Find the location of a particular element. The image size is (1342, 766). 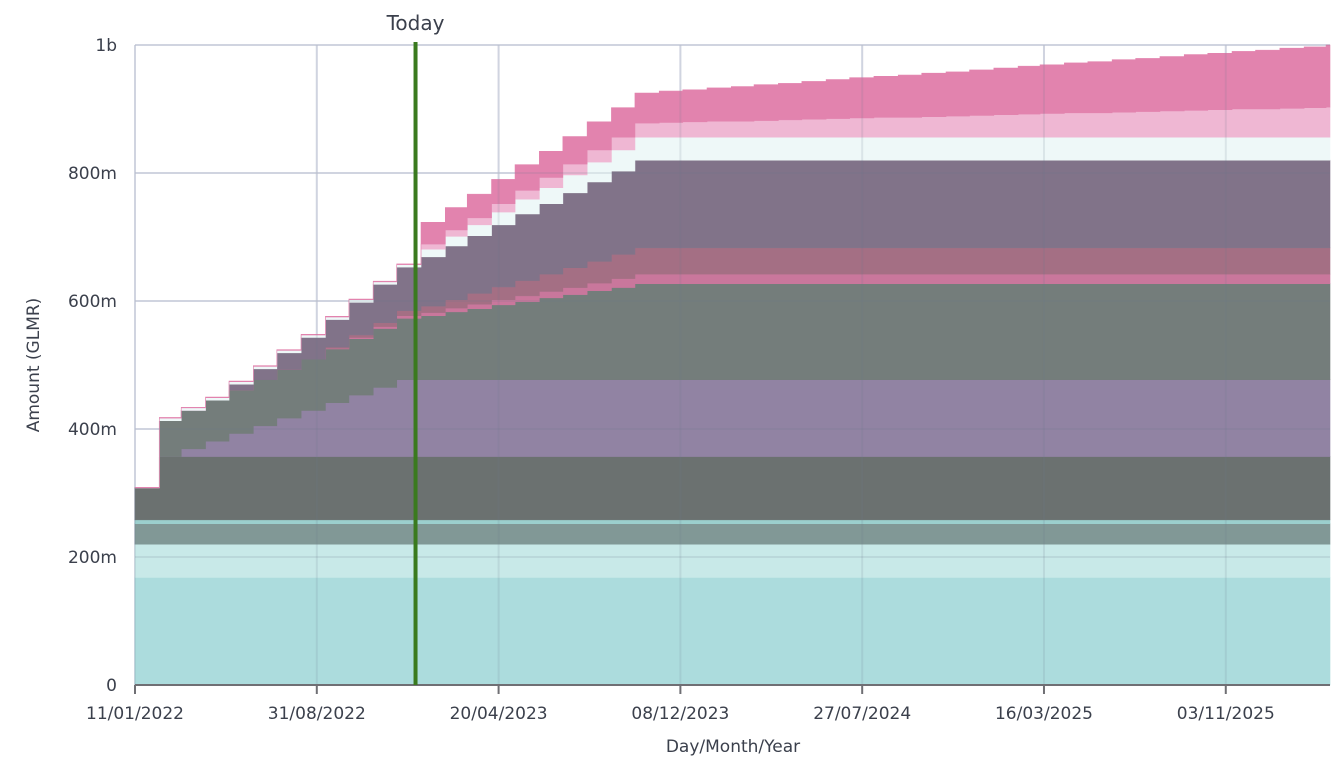

x-tick-label: 03/11/2025 is located at coordinates (1226, 714).